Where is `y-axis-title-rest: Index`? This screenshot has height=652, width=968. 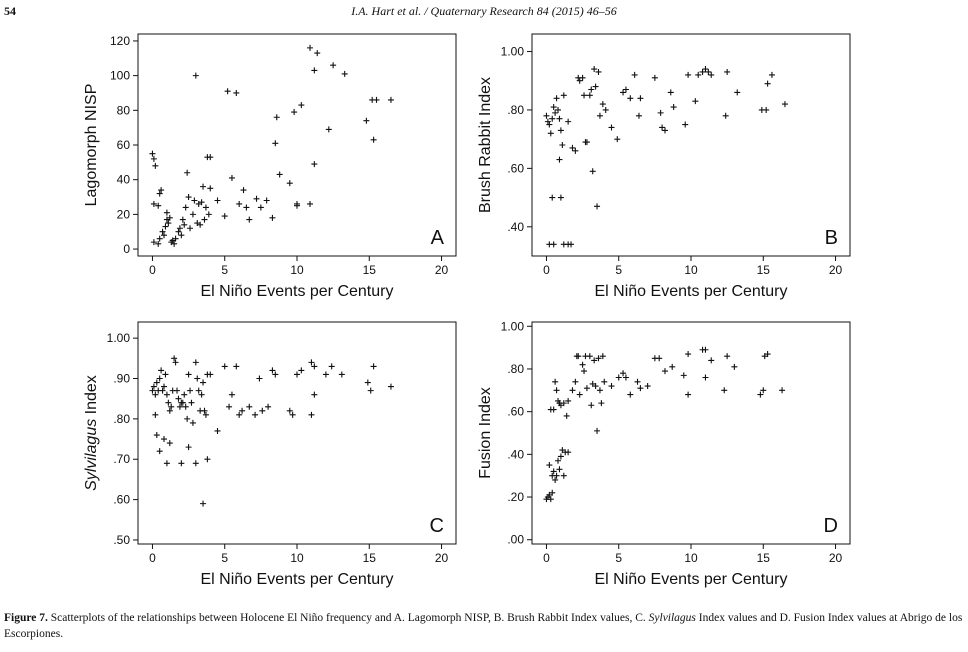
y-axis-title-rest: Index is located at coordinates (91, 397).